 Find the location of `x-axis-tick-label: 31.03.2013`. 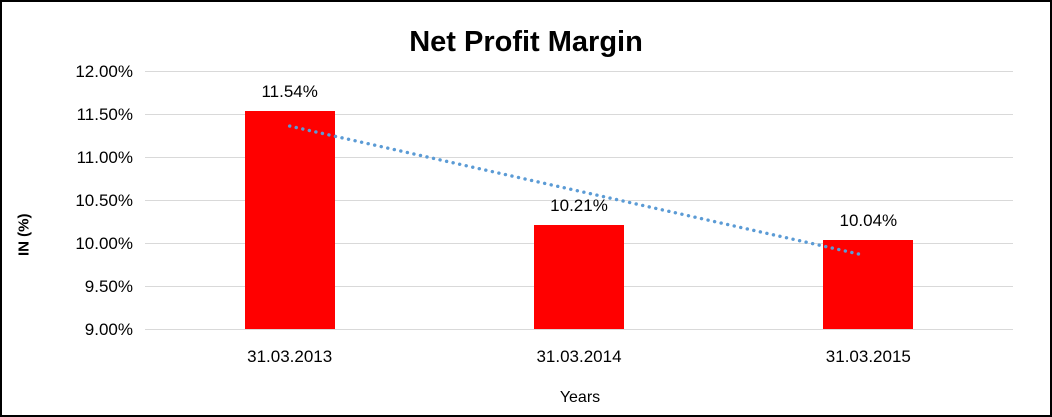

x-axis-tick-label: 31.03.2013 is located at coordinates (290, 356).